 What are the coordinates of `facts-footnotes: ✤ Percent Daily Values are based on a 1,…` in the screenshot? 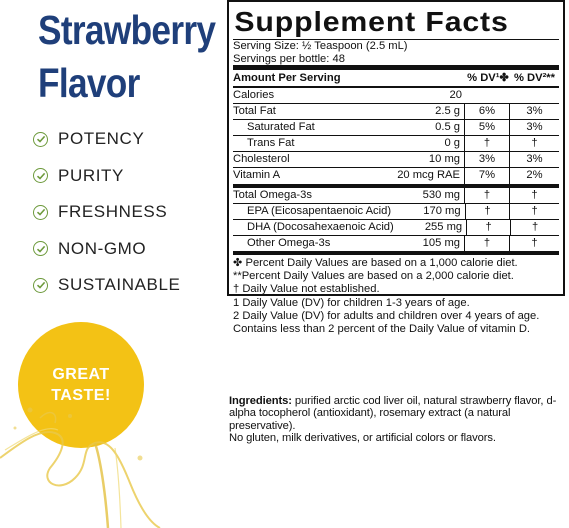 It's located at (396, 295).